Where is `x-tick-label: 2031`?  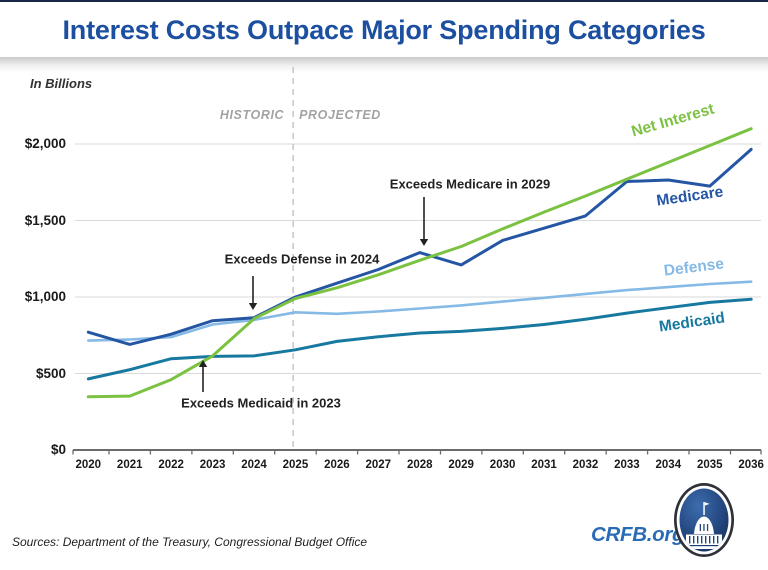
x-tick-label: 2031 is located at coordinates (544, 465).